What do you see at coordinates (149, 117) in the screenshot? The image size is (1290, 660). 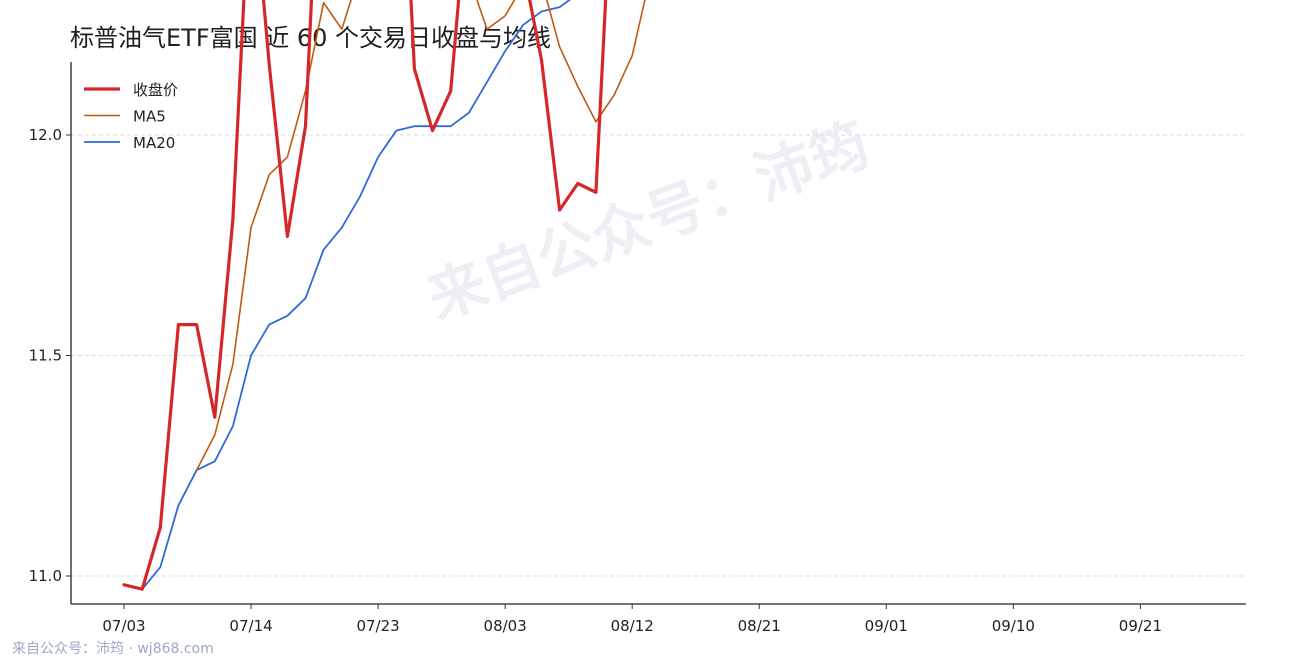 I see `legend-label: MA5` at bounding box center [149, 117].